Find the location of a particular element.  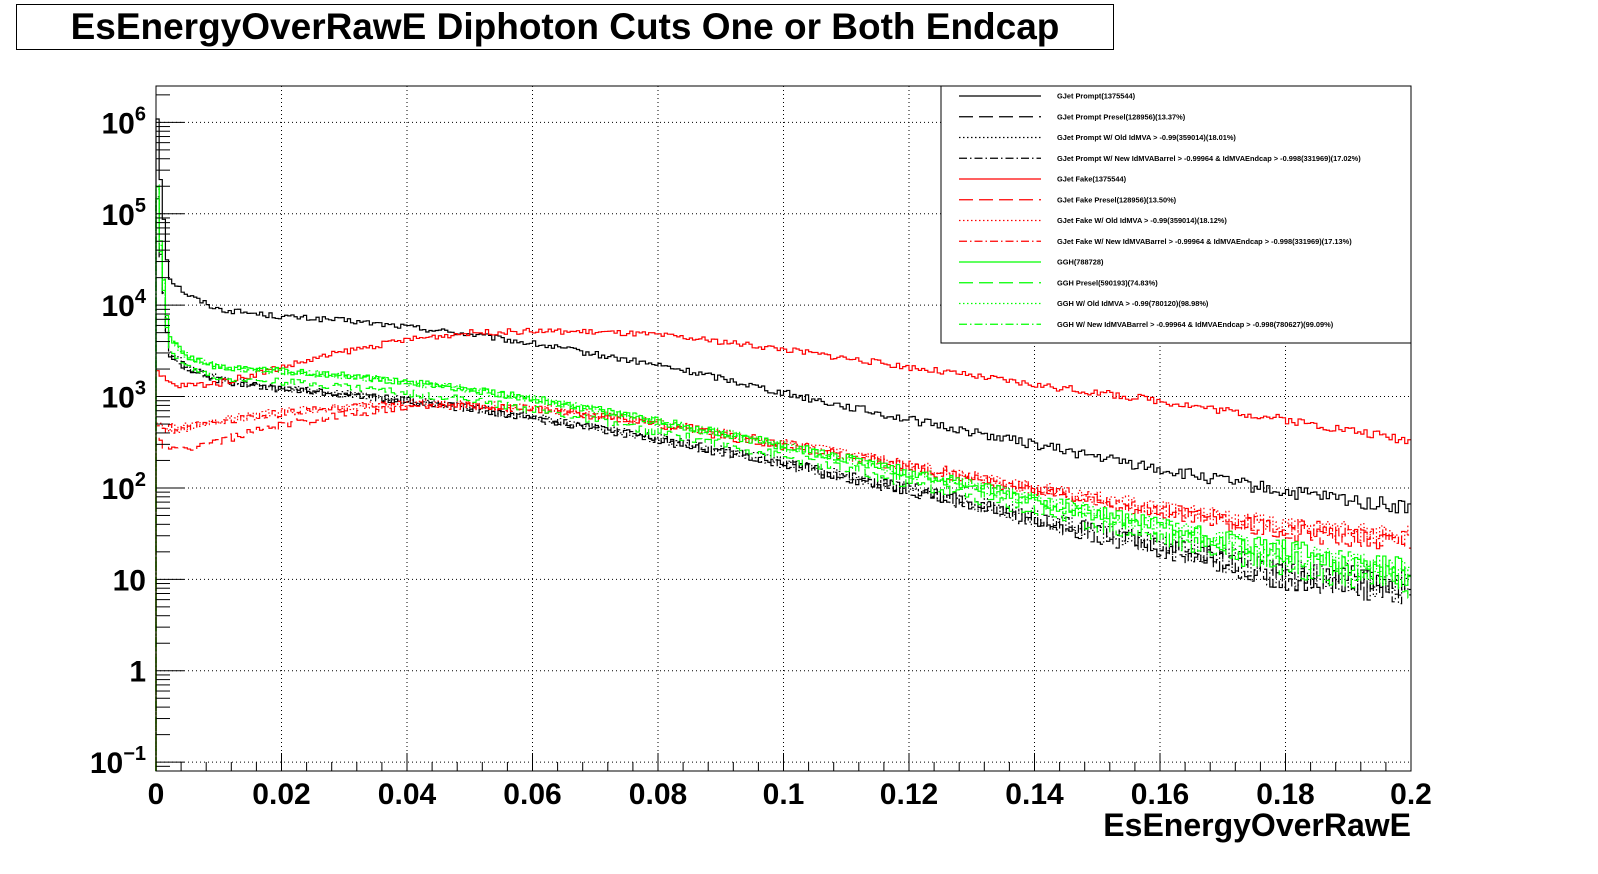

legend-label: GJet Prompt Presel(128956)(13.37%) is located at coordinates (1121, 116).